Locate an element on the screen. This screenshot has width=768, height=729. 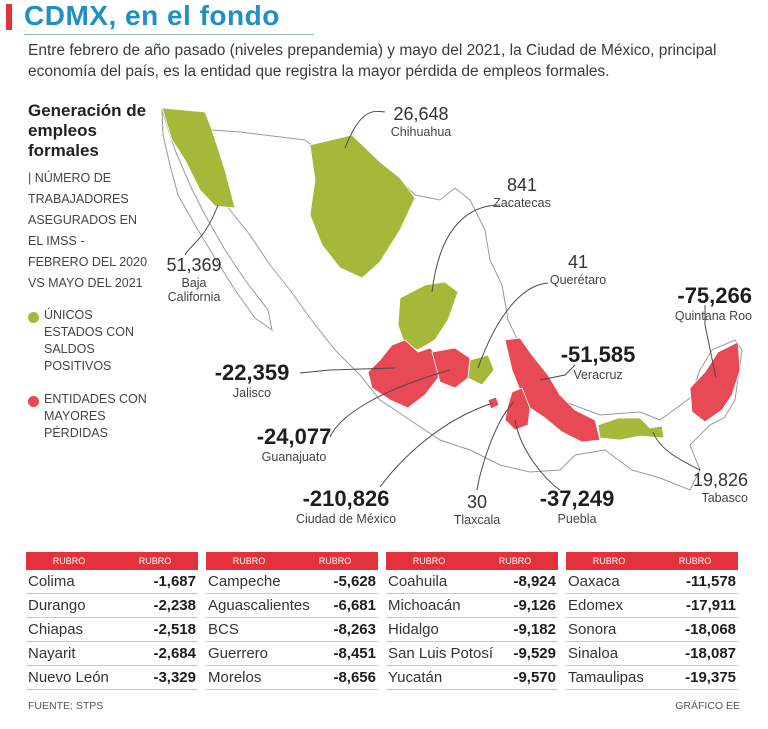
state-baja-california is located at coordinates (198, 158).